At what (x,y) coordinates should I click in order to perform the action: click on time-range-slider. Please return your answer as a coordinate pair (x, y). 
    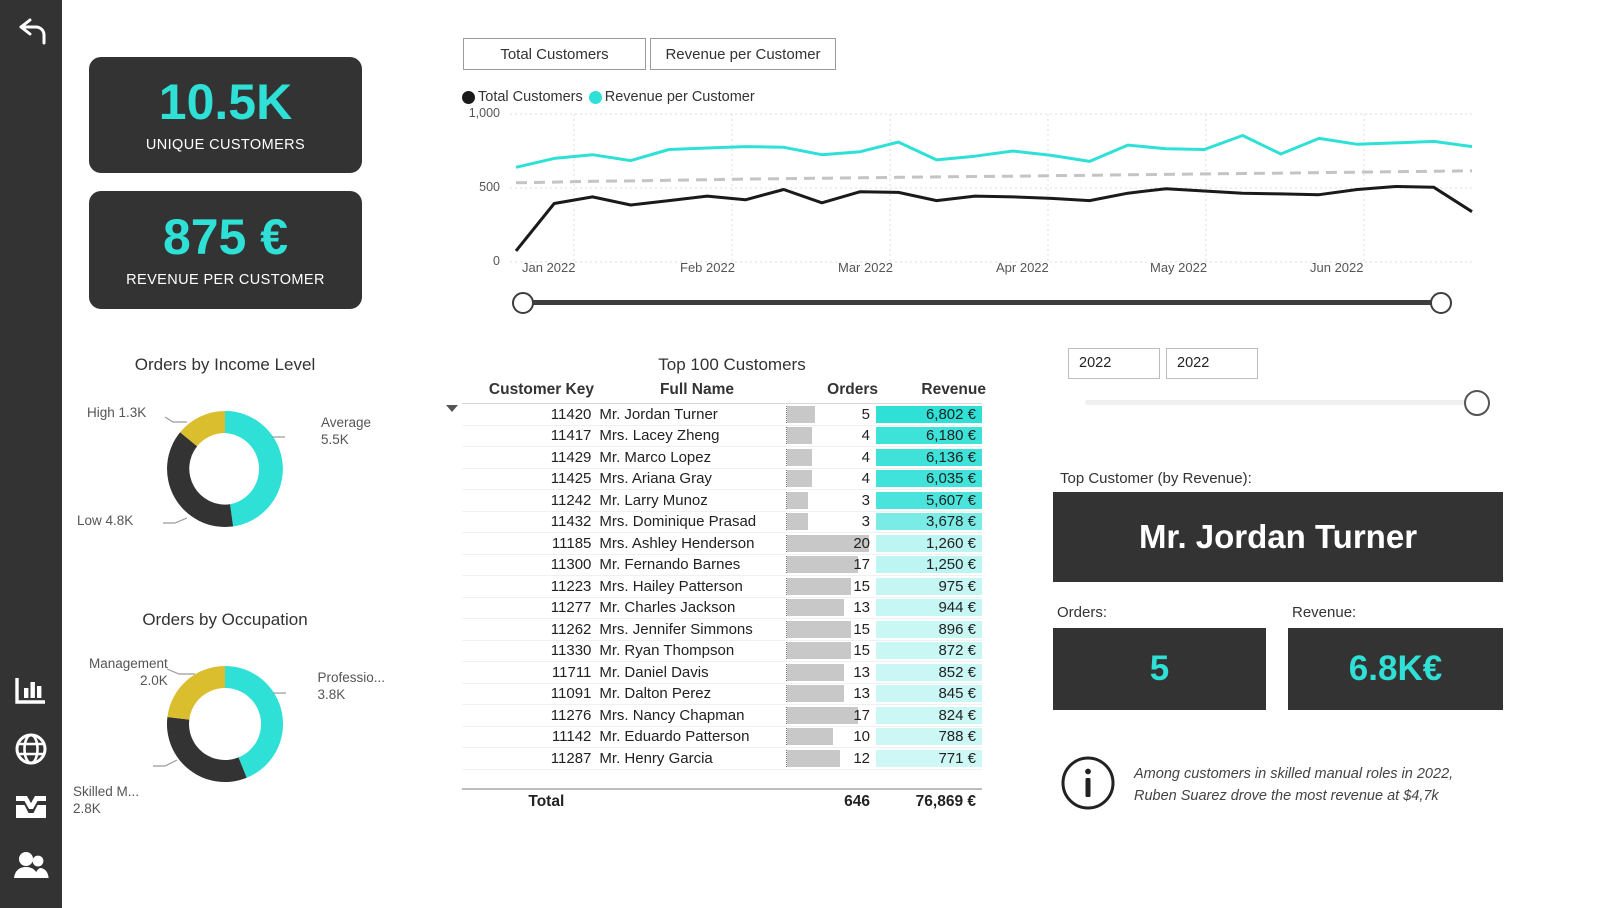
    Looking at the image, I should click on (982, 303).